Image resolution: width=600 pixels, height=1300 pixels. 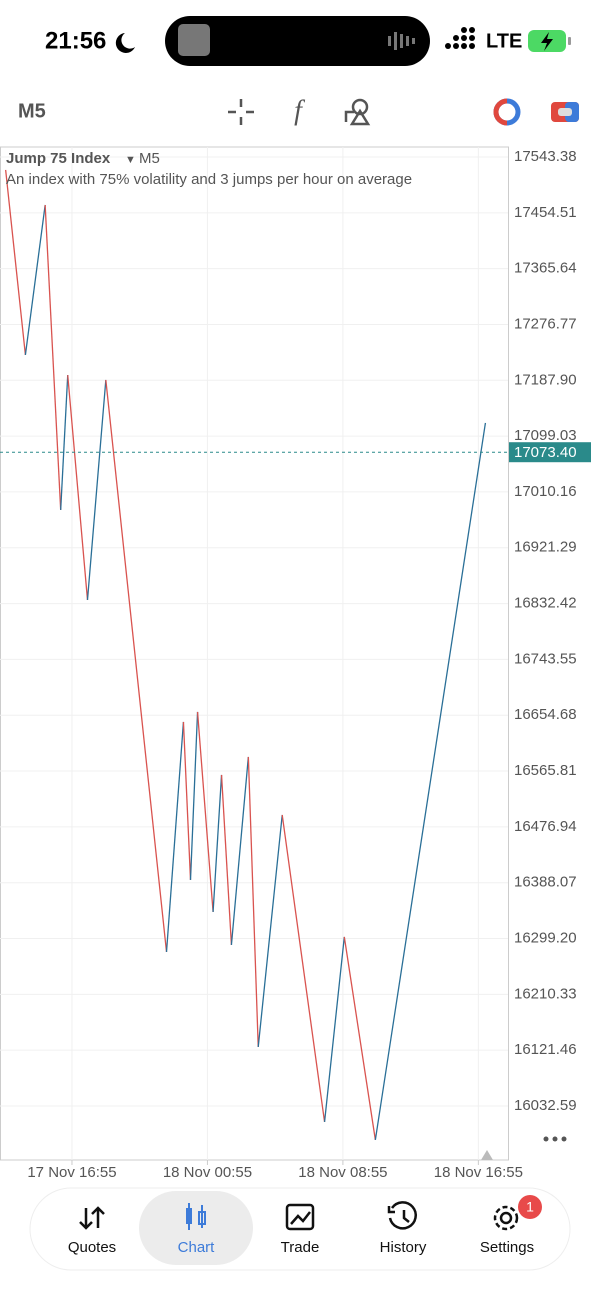 What do you see at coordinates (565, 112) in the screenshot?
I see `trade-tool` at bounding box center [565, 112].